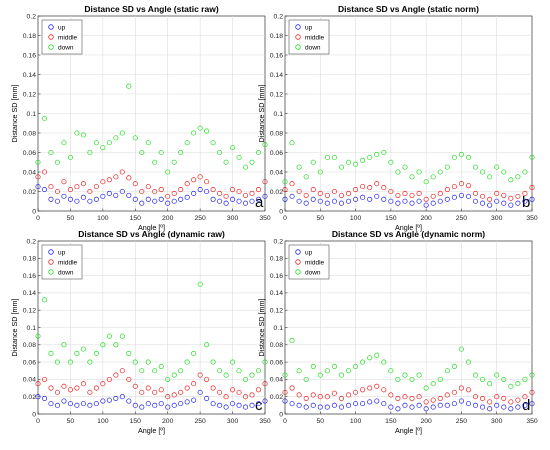 The height and width of the screenshot is (450, 550). What do you see at coordinates (51, 262) in the screenshot?
I see `legend-marker-middle` at bounding box center [51, 262].